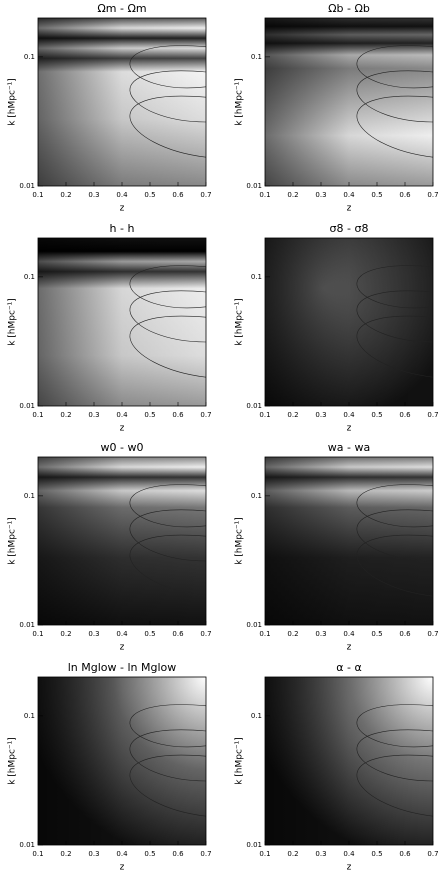 The width and height of the screenshot is (447, 879). I want to click on panel-title: w0 - w0, so click(122, 447).